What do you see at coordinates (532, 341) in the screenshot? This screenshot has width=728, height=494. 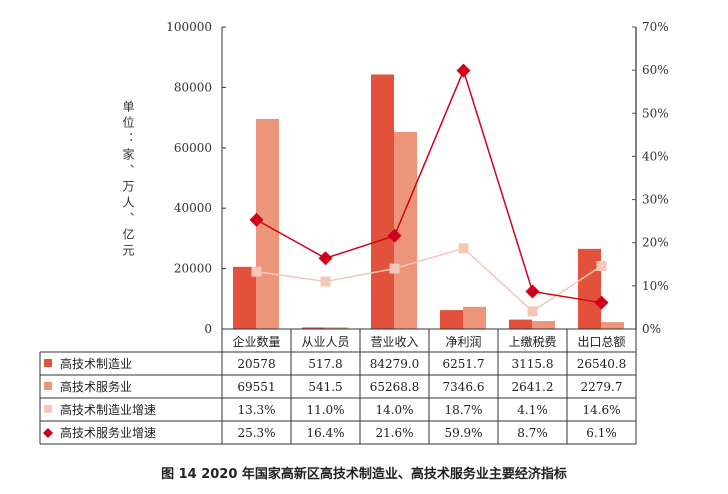 I see `category-label: 上缴税费` at bounding box center [532, 341].